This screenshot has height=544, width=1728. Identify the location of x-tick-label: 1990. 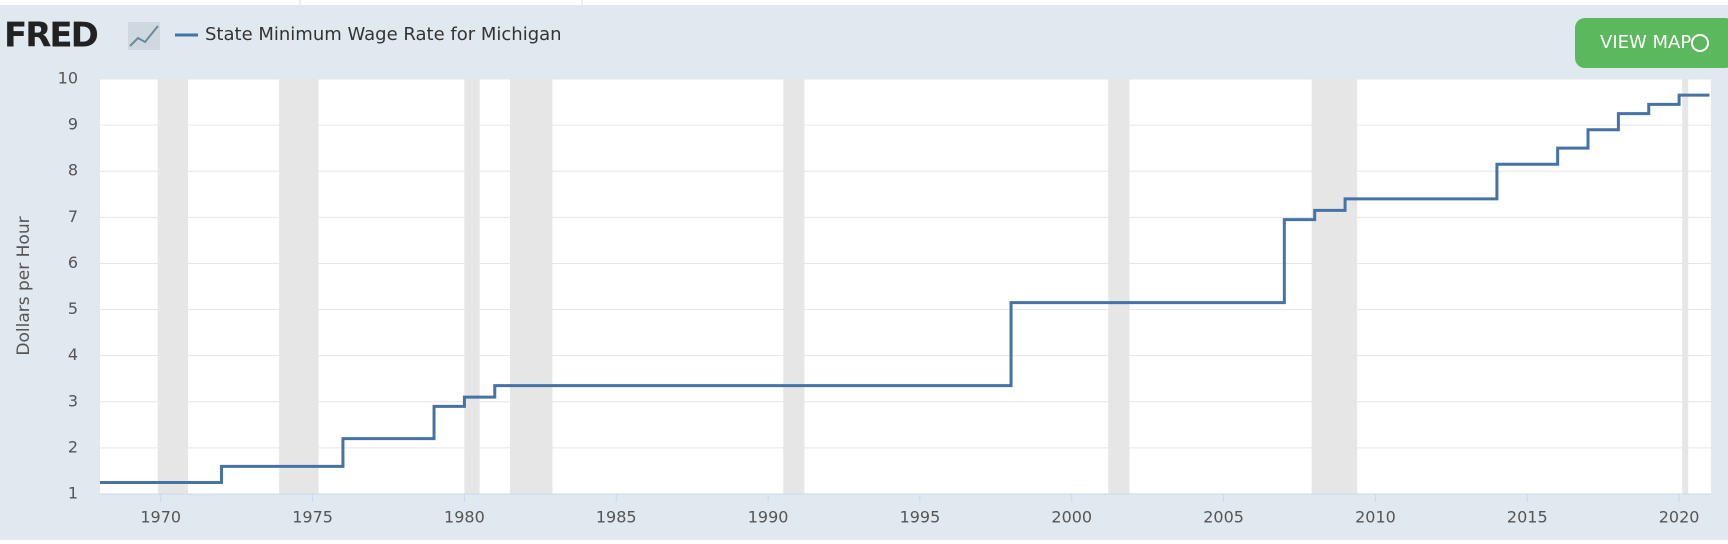
(768, 517).